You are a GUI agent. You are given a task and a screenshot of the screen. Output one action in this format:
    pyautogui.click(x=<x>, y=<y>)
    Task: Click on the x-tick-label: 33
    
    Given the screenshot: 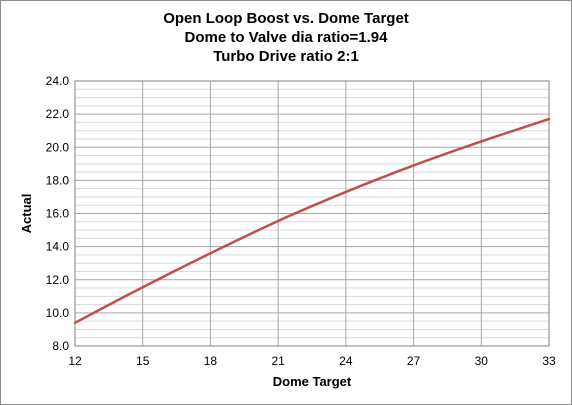 What is the action you would take?
    pyautogui.click(x=549, y=361)
    